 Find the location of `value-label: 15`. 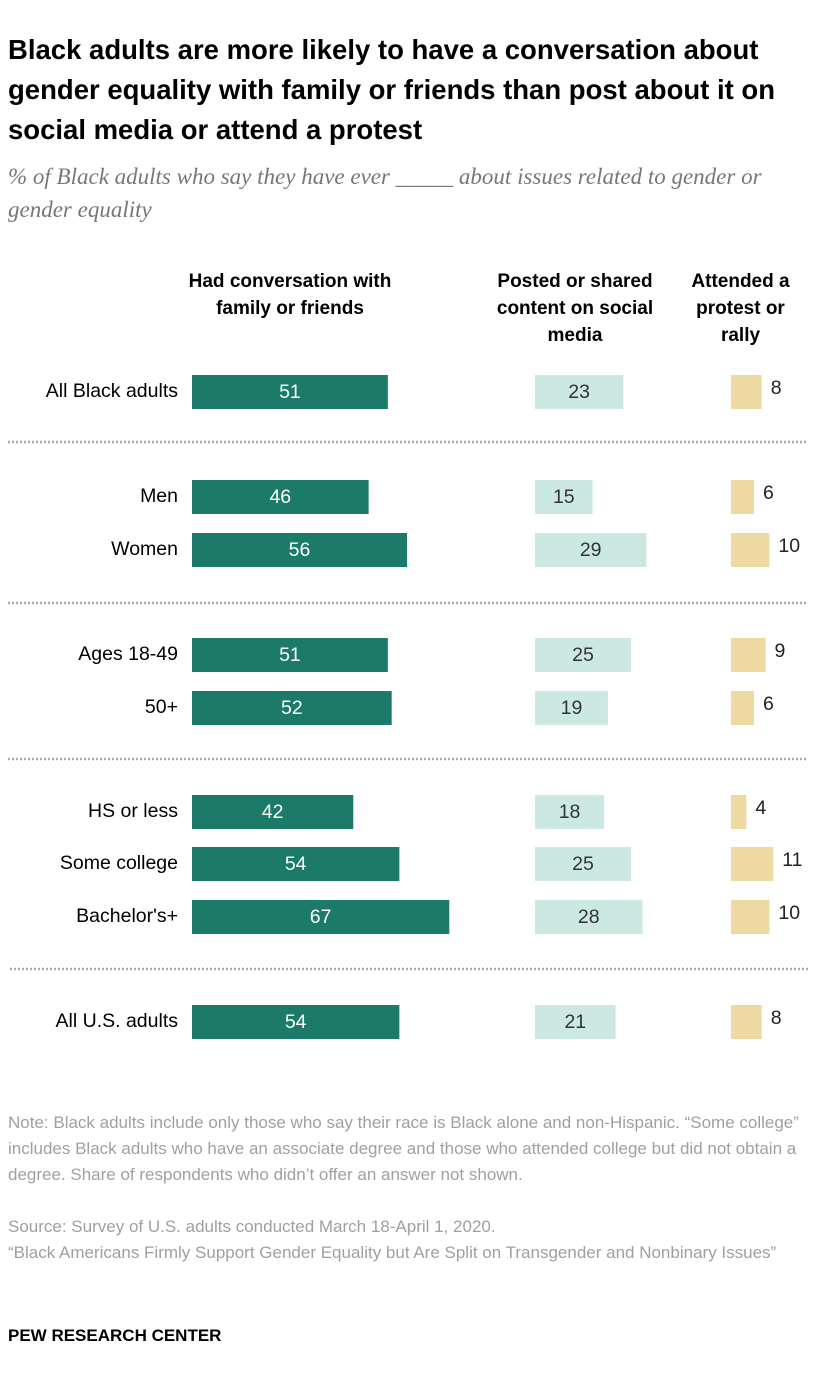

value-label: 15 is located at coordinates (564, 497).